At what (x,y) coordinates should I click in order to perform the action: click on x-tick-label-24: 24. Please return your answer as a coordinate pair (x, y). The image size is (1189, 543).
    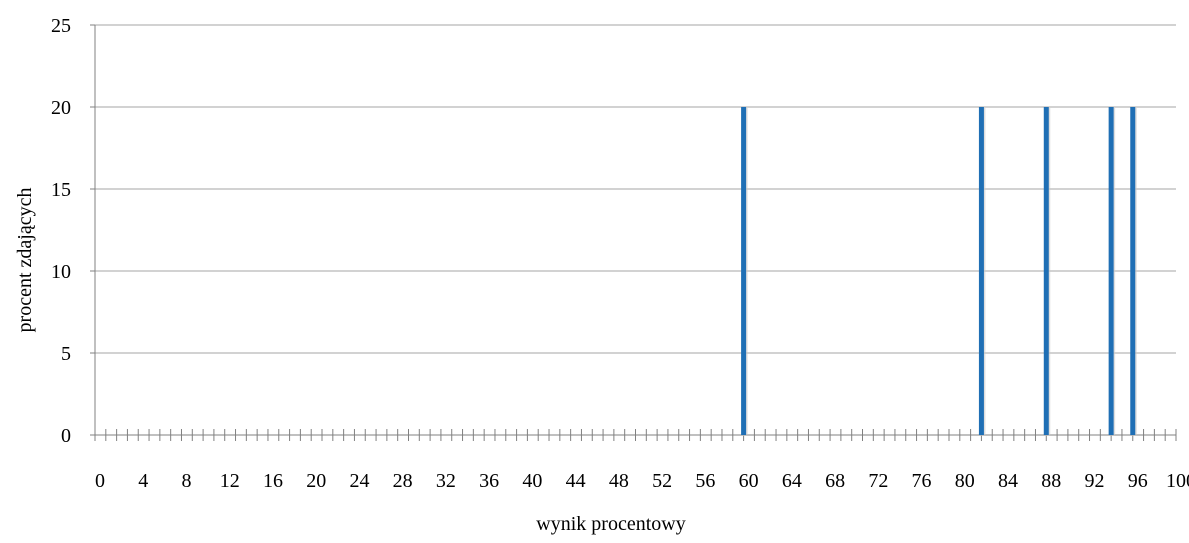
    Looking at the image, I should click on (359, 481).